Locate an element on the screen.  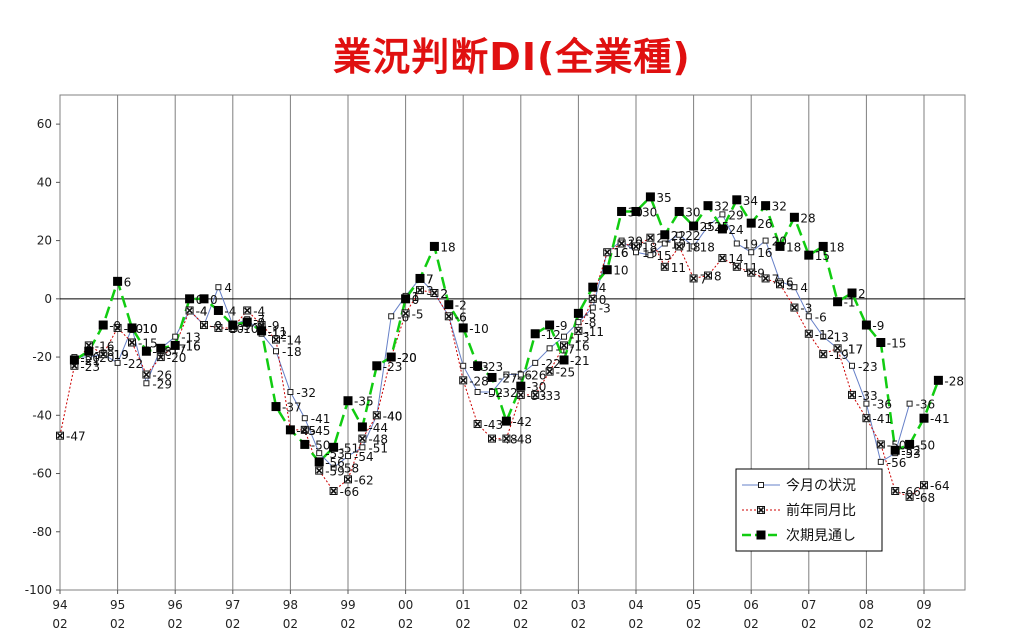
data-label: -19 is located at coordinates (119, 355).